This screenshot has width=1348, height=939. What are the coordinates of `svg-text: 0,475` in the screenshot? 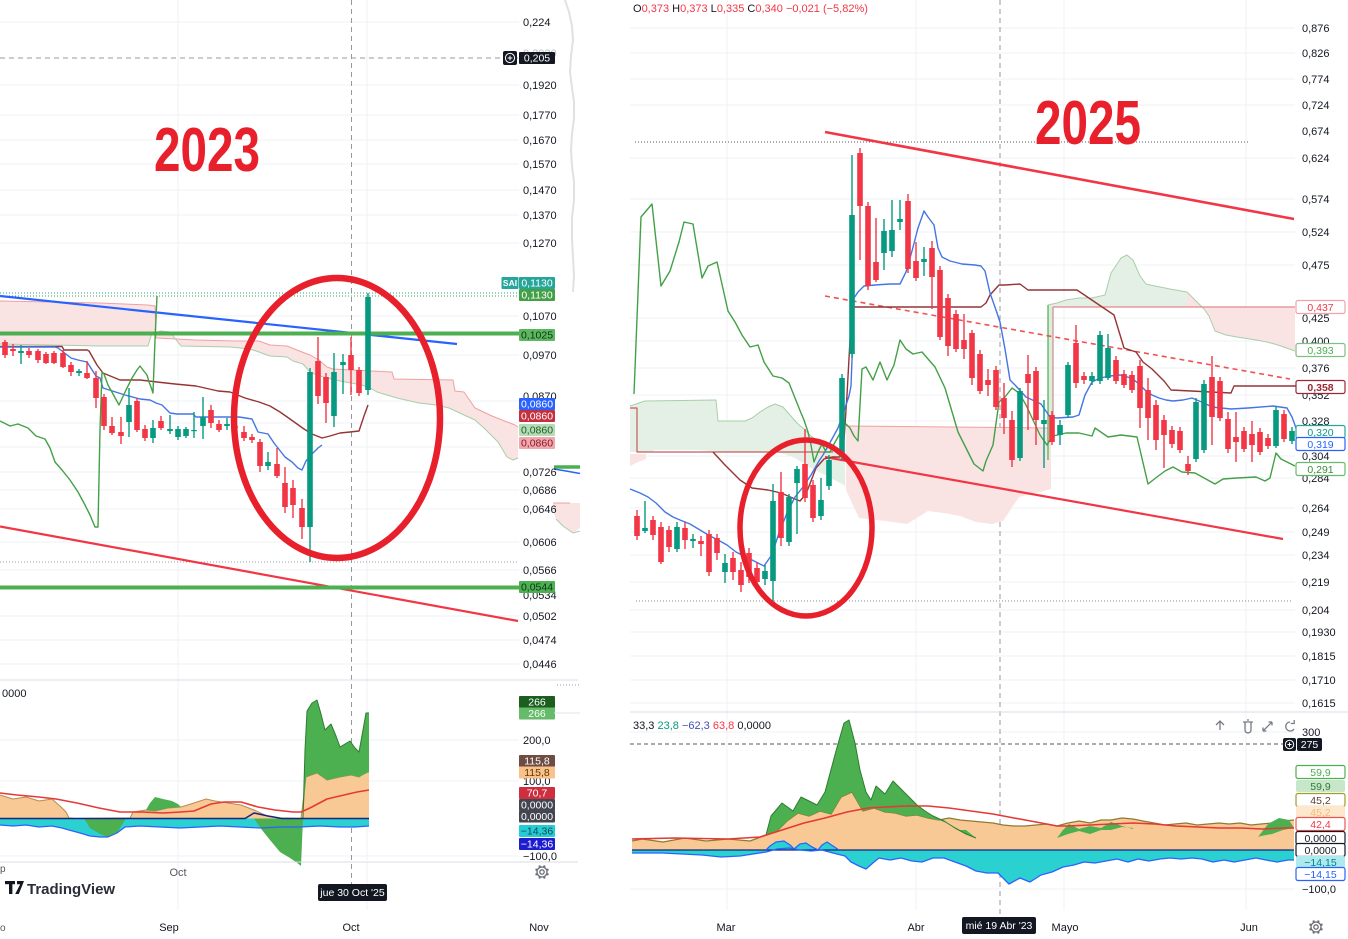 It's located at (1316, 266).